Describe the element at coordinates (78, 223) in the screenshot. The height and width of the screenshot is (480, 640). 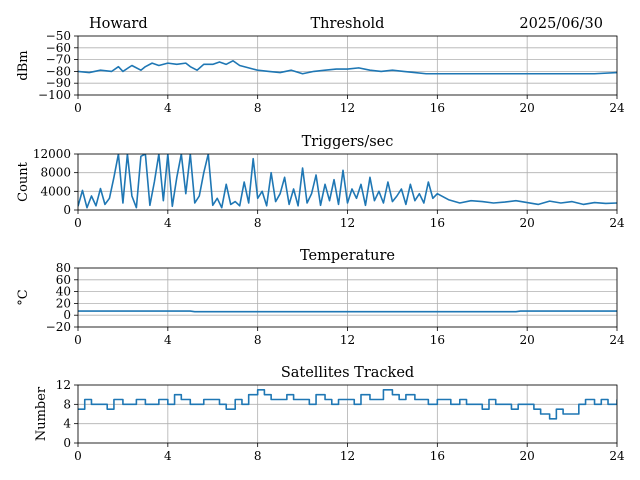
I see `triggers-xtick-label: 0` at that location.